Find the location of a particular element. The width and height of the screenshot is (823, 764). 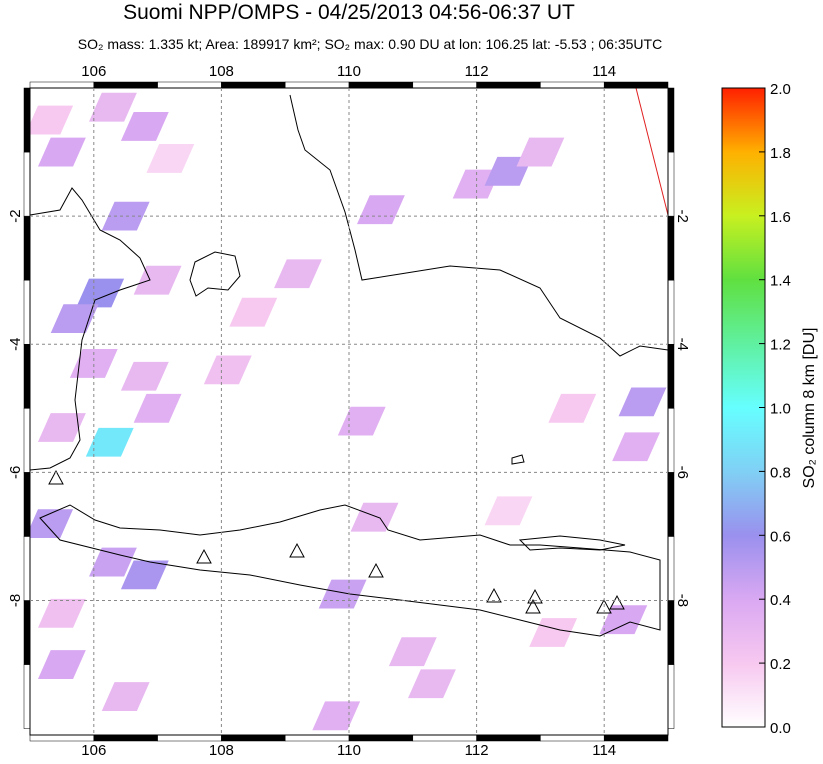

colorbar-tick-label: 1.4 is located at coordinates (780, 281).